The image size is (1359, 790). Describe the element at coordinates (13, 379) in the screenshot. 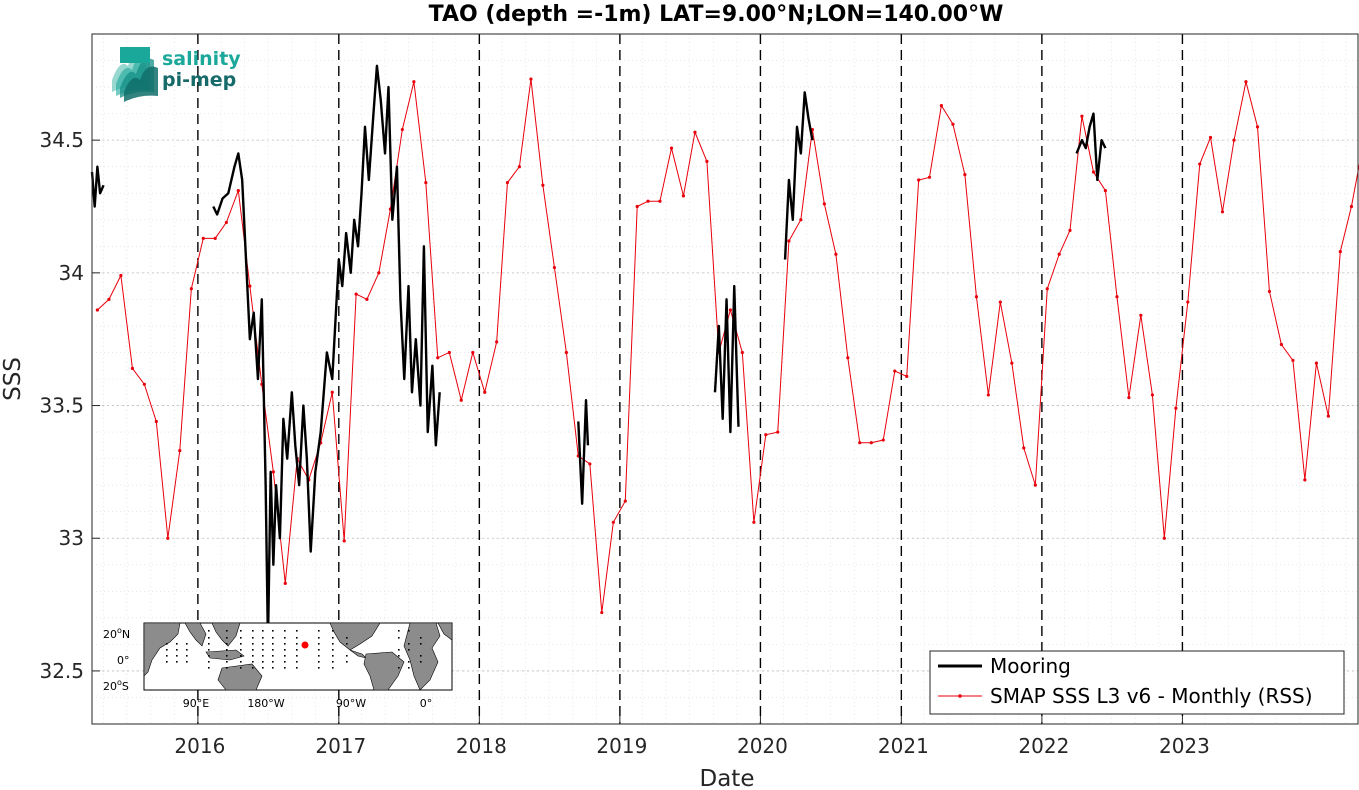

I see `y-axis-label: SSS` at that location.